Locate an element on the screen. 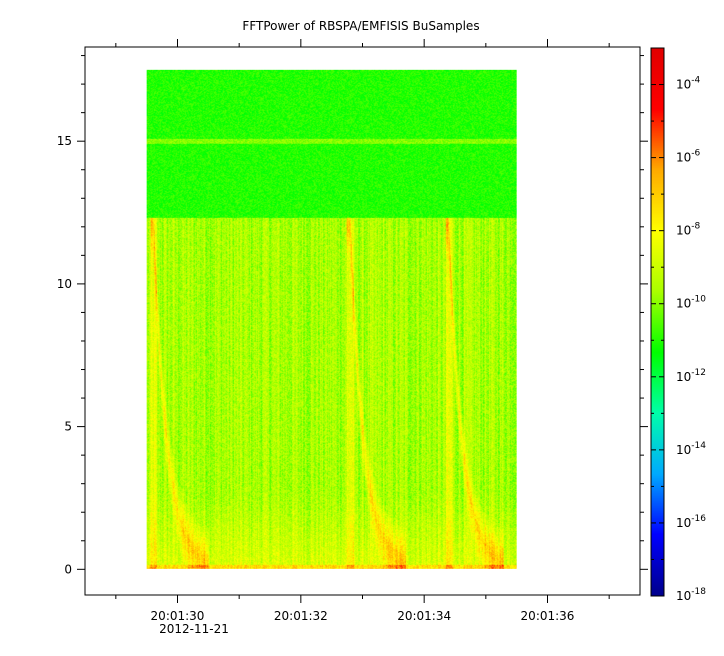  colorbar-tick-label: 10⁻⁸ is located at coordinates (688, 230).